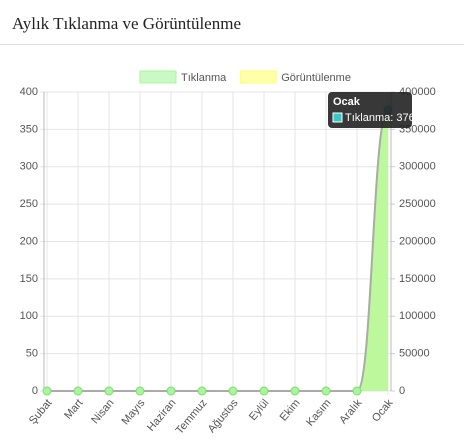  I want to click on y-tick-label: 300, so click(29, 167).